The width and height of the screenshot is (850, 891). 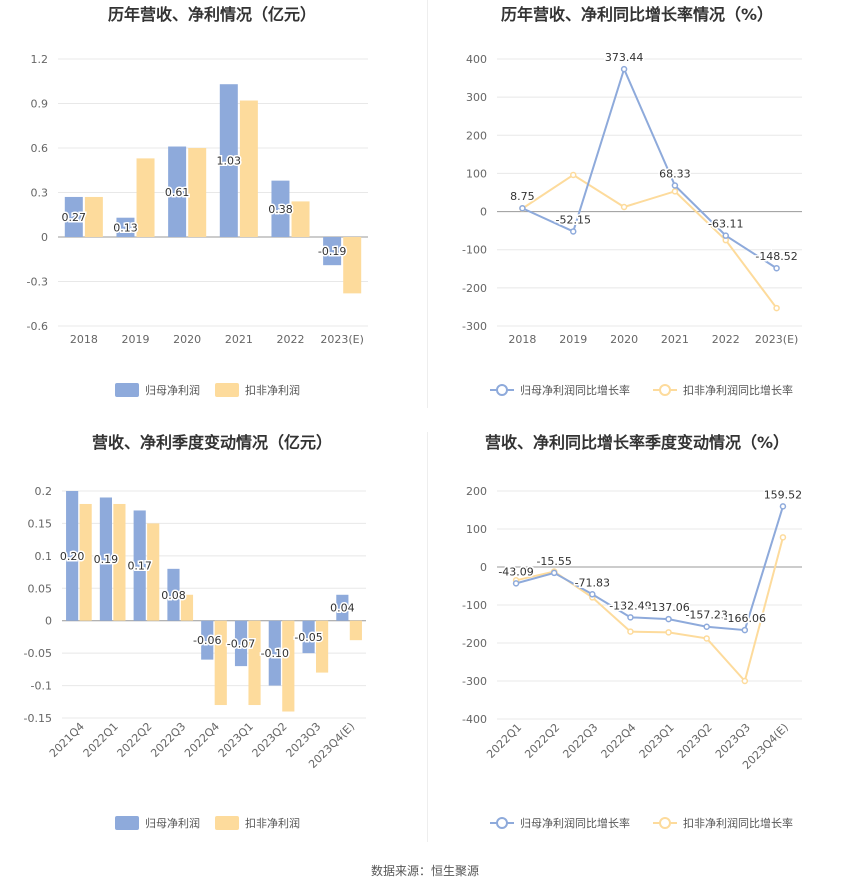 I want to click on data-label: -43.09, so click(x=515, y=571).